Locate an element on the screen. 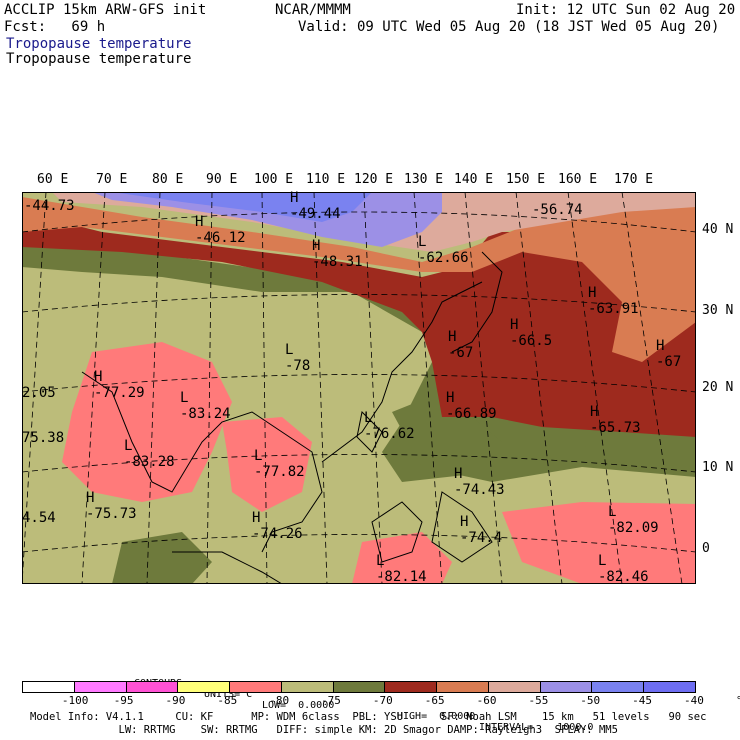 Image resolution: width=740 pixels, height=740 pixels. lon-label: 160 E is located at coordinates (578, 179).